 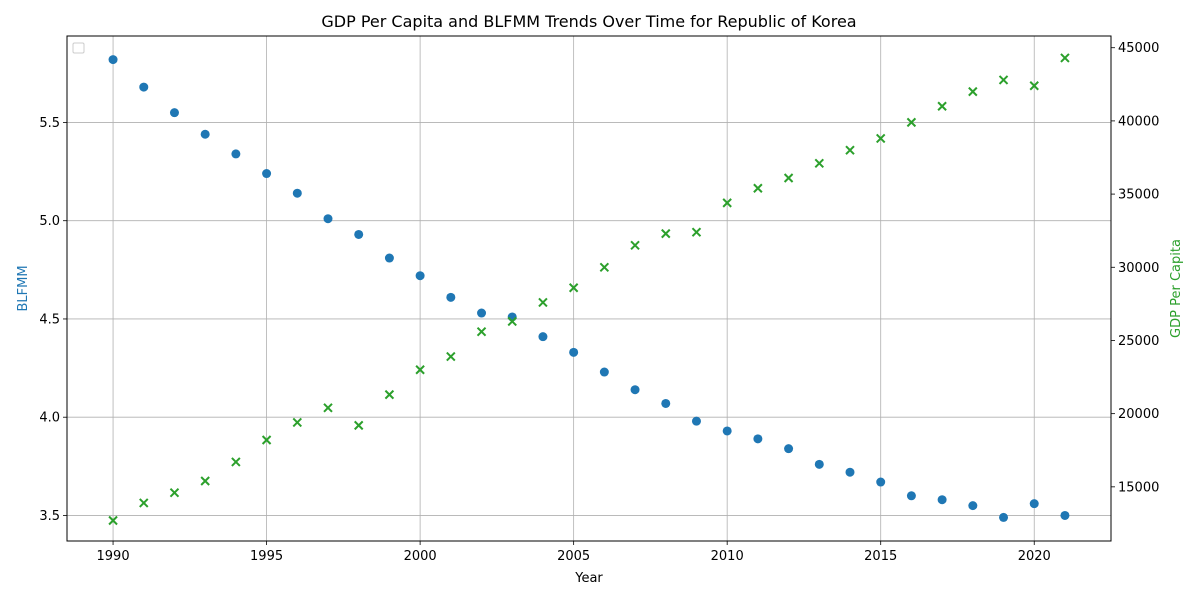 What do you see at coordinates (78, 48) in the screenshot?
I see `legend-box` at bounding box center [78, 48].